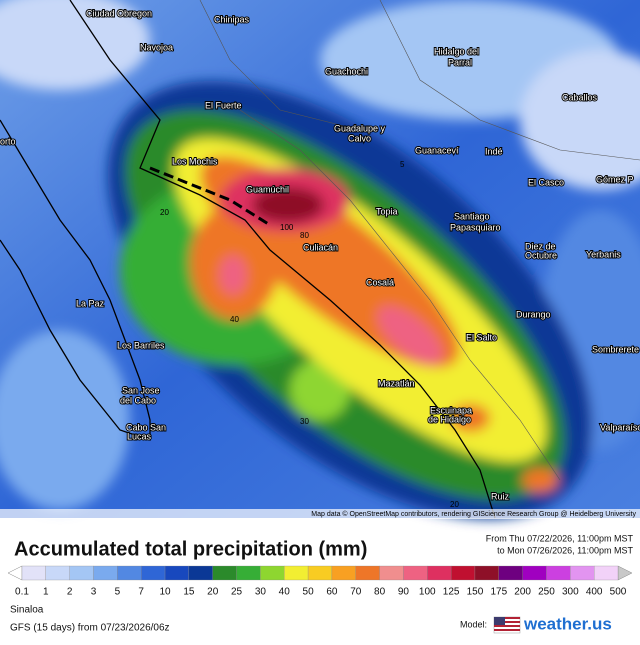 The image size is (640, 645). Describe the element at coordinates (46, 592) in the screenshot. I see `legend-label: 1` at that location.